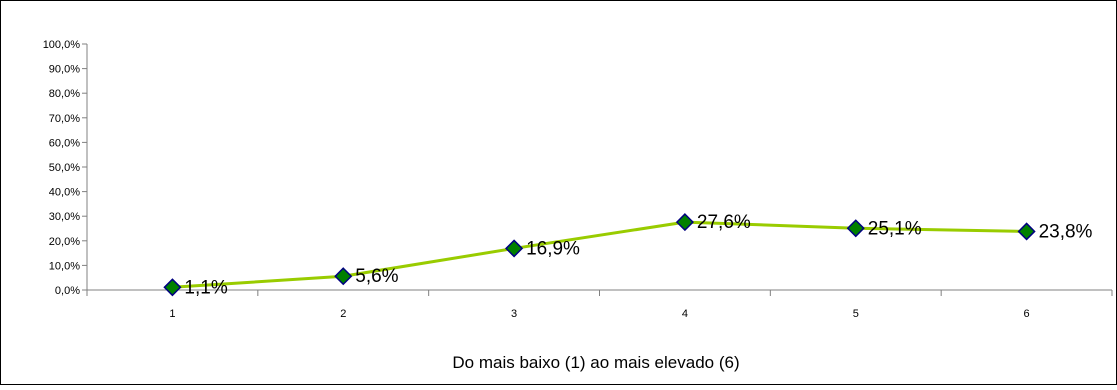 This screenshot has width=1117, height=390. Describe the element at coordinates (685, 314) in the screenshot. I see `x-tick-label: 4` at that location.